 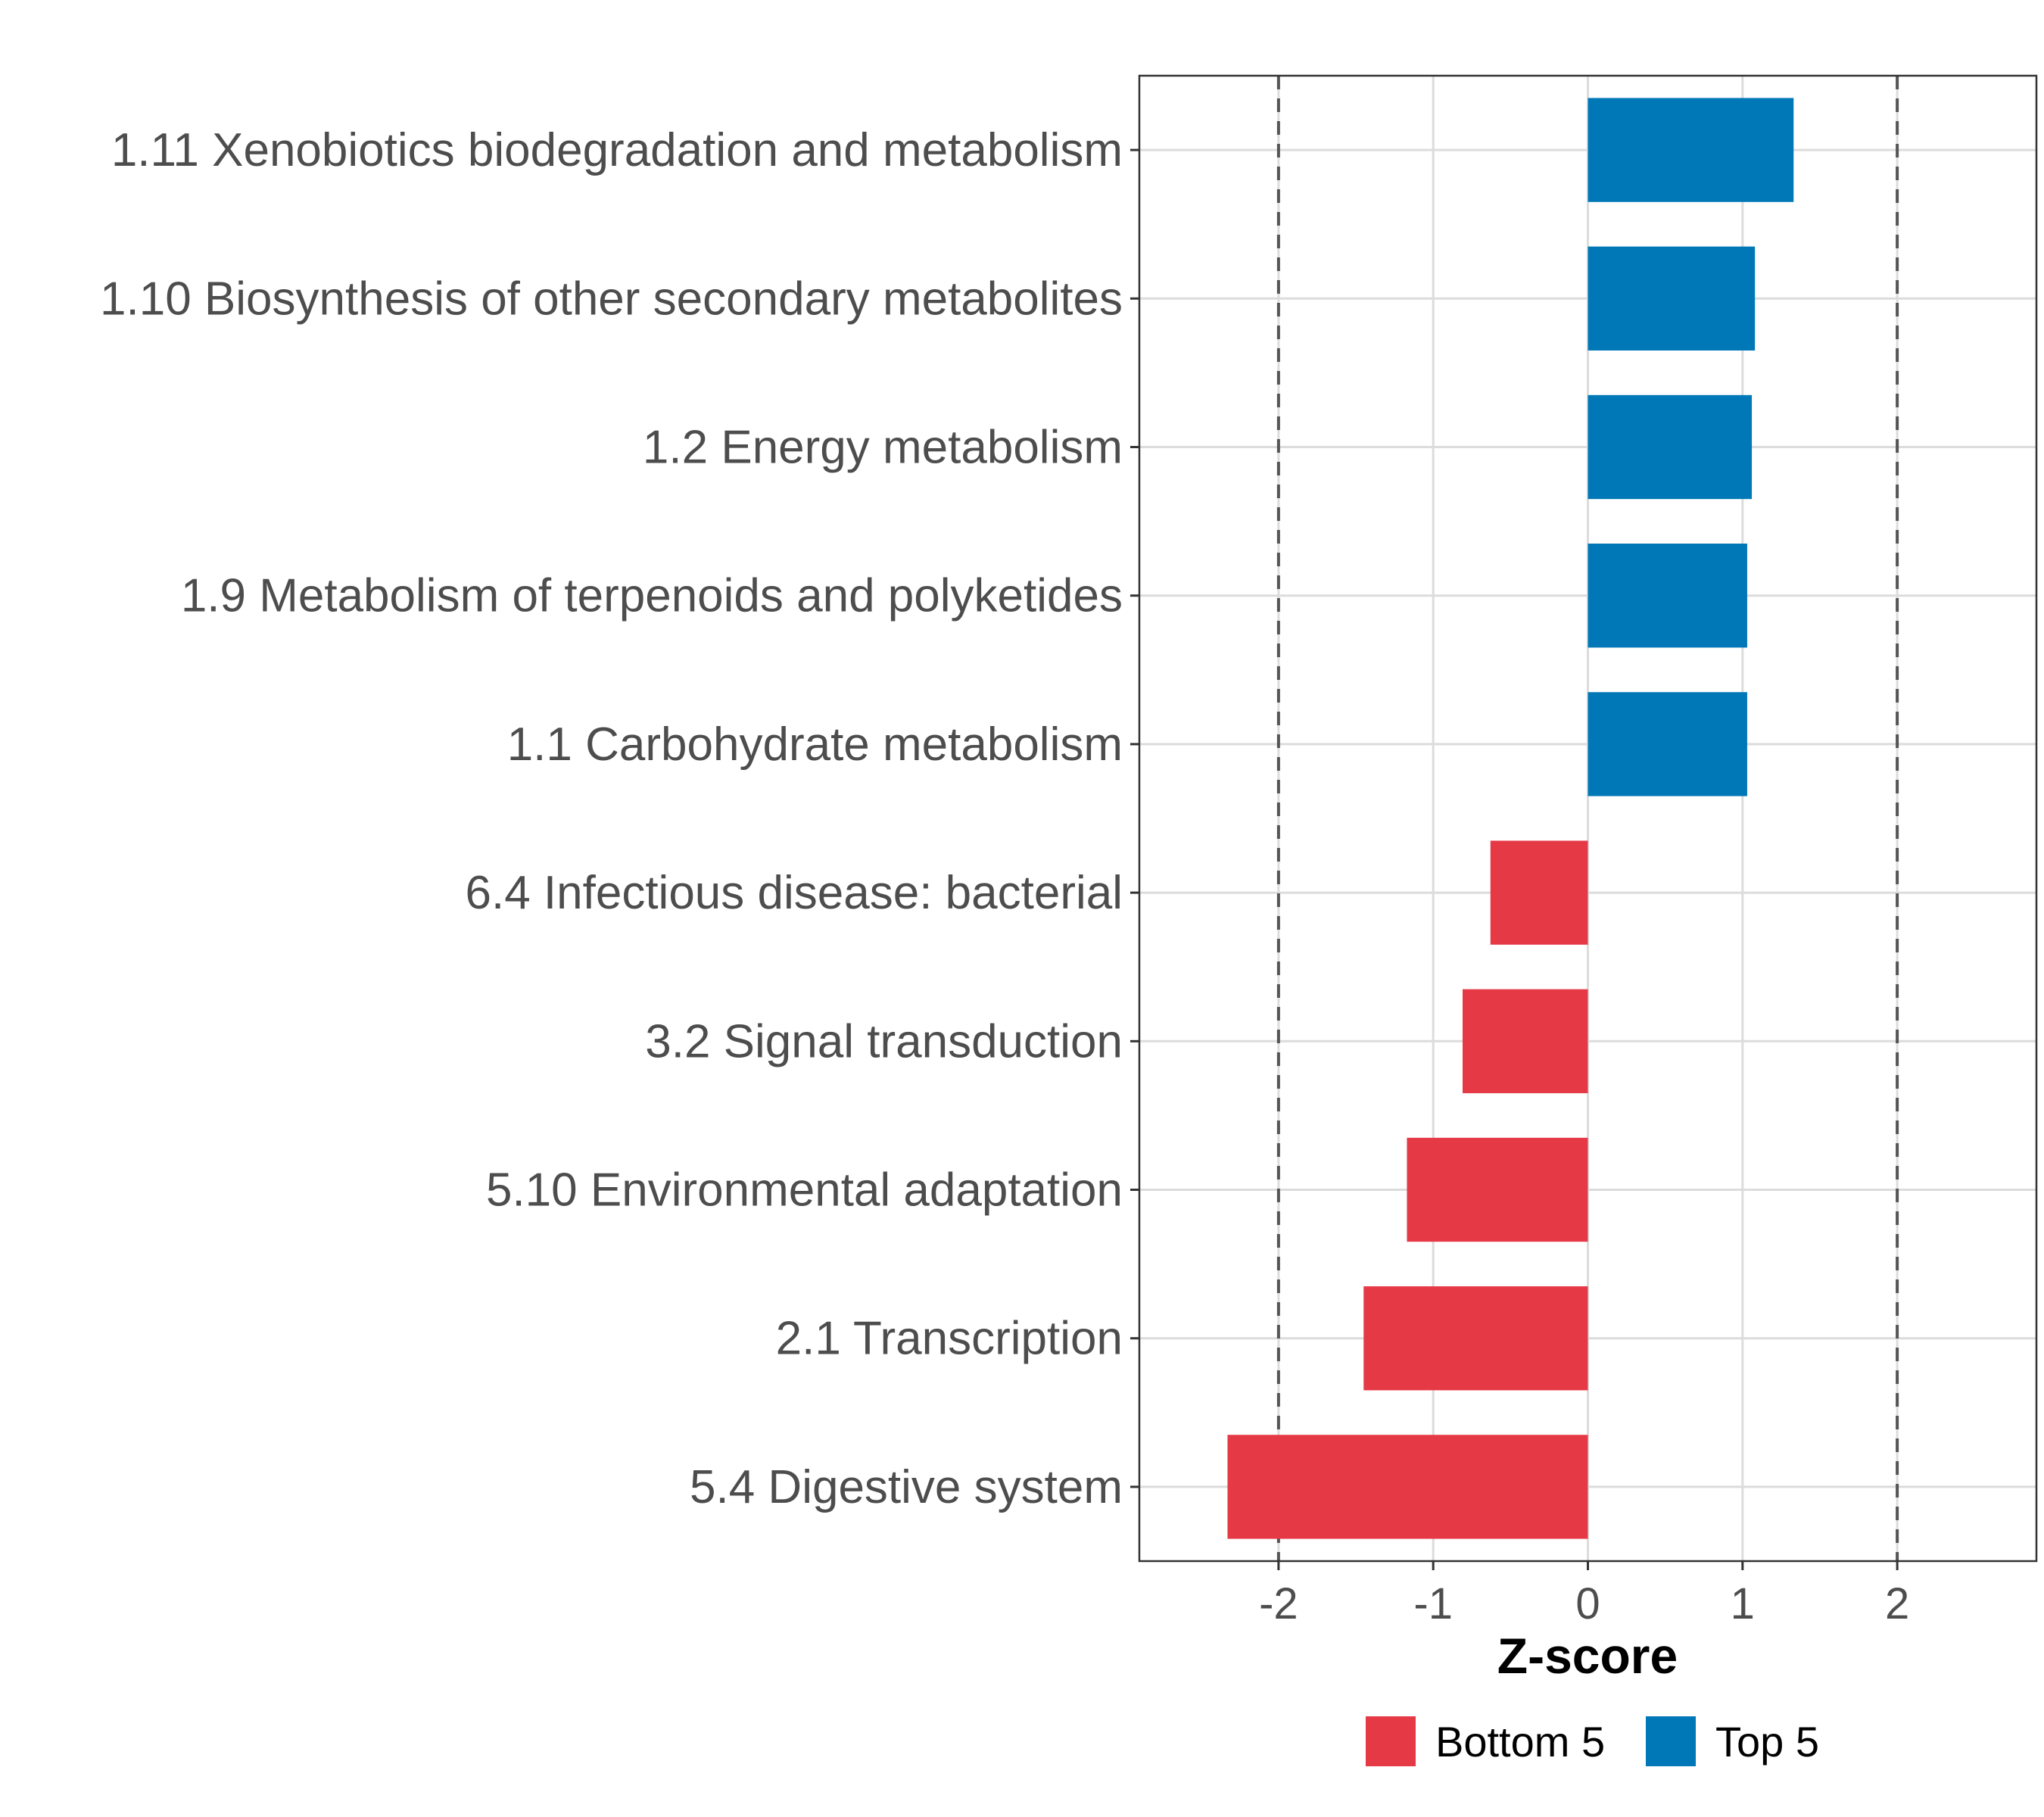 I want to click on x-tick-label: -1, so click(x=1433, y=1603).